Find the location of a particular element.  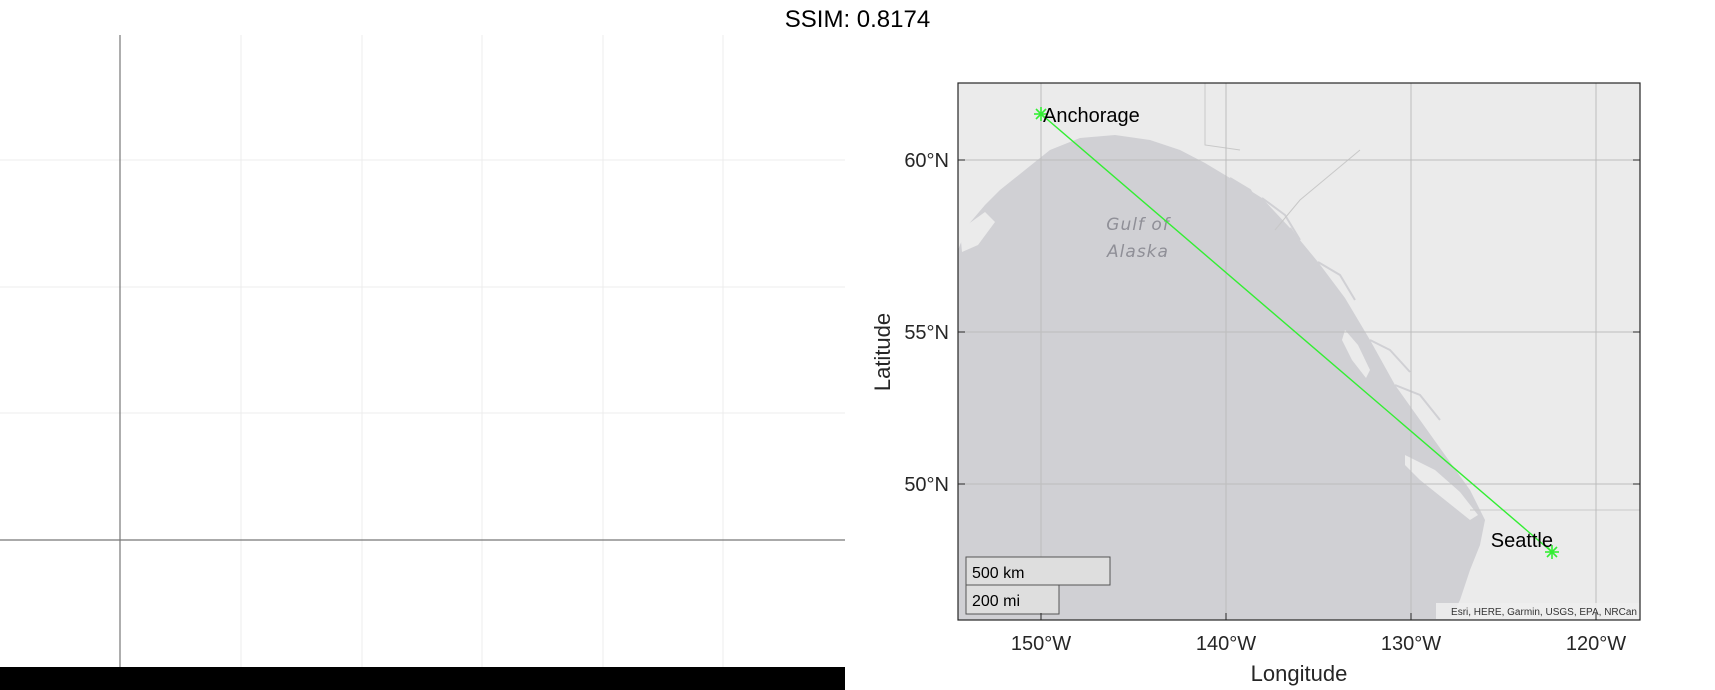

anchorage-marker is located at coordinates (1041, 114).